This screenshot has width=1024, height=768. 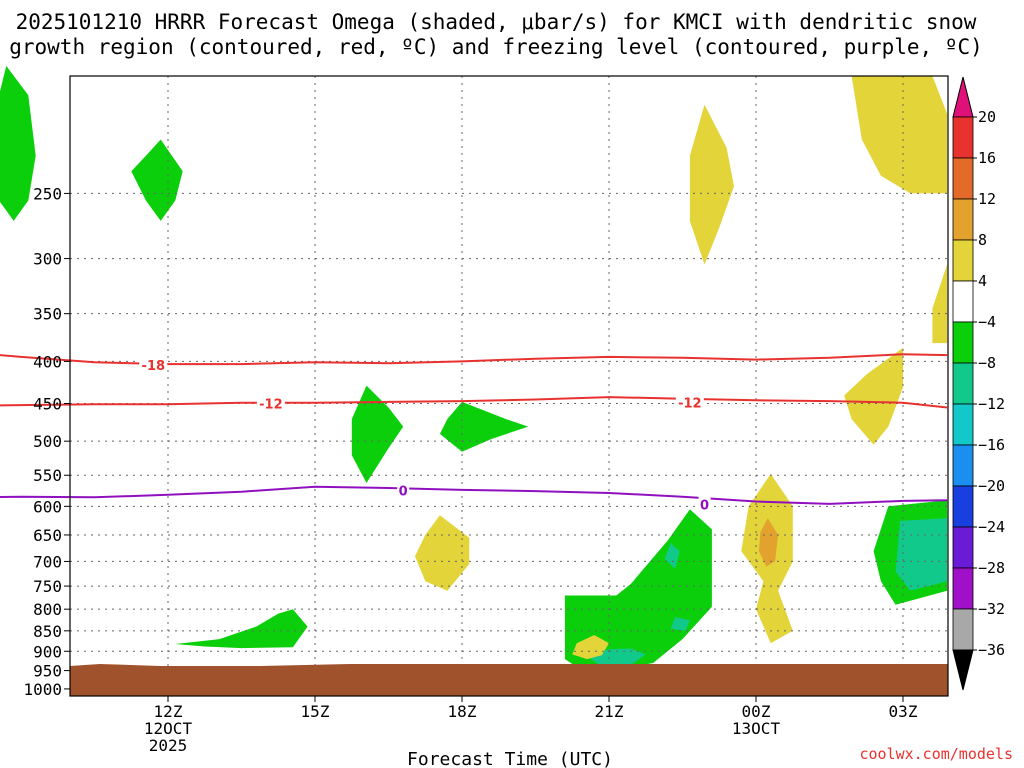 I want to click on shaded-region-upward-250-b, so click(x=157, y=180).